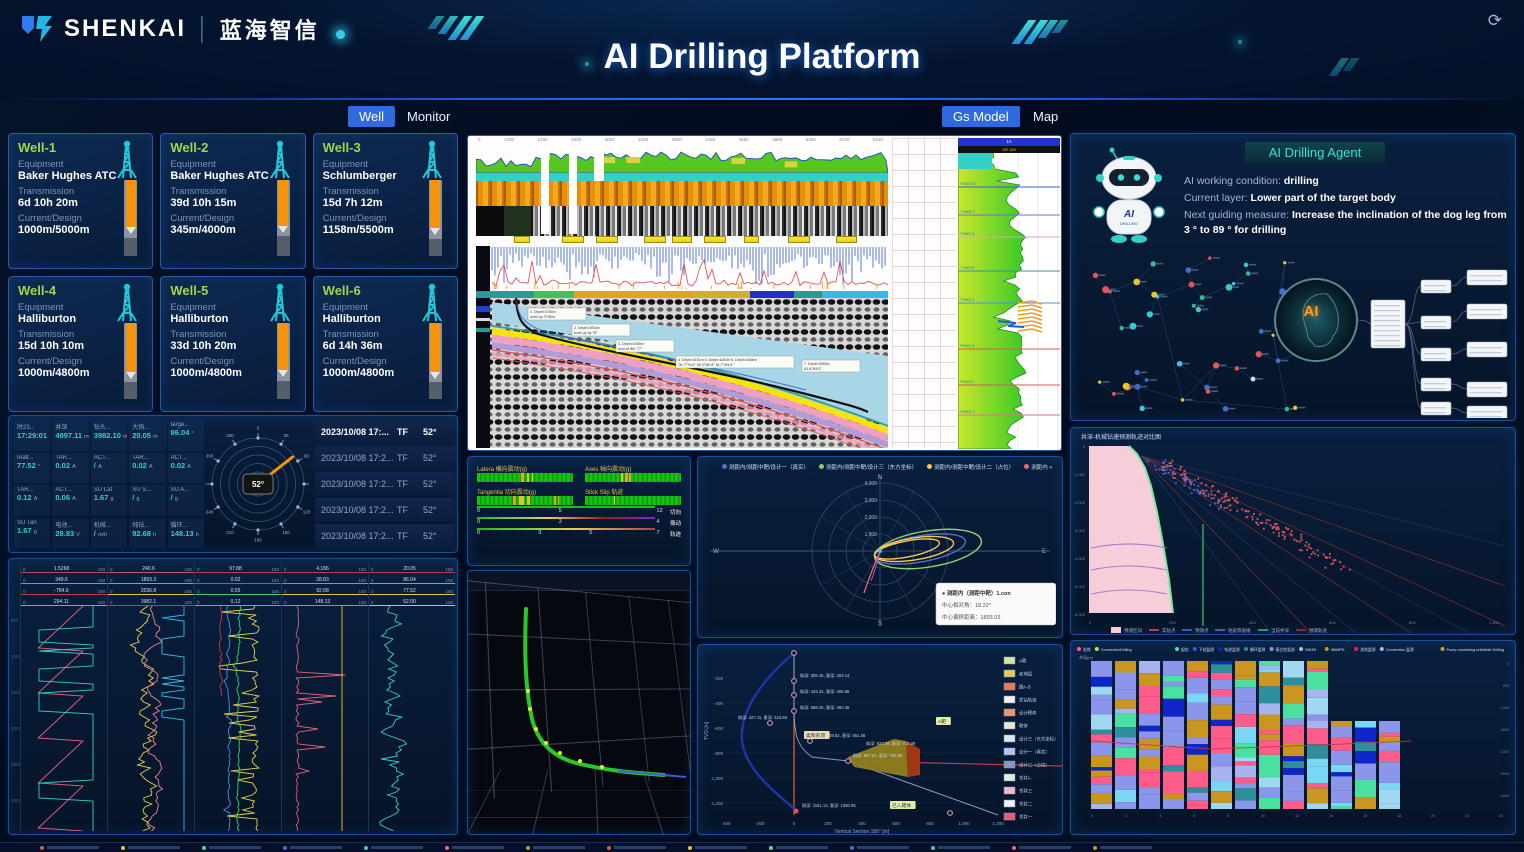  What do you see at coordinates (1045, 116) in the screenshot?
I see `tab-map: Map` at bounding box center [1045, 116].